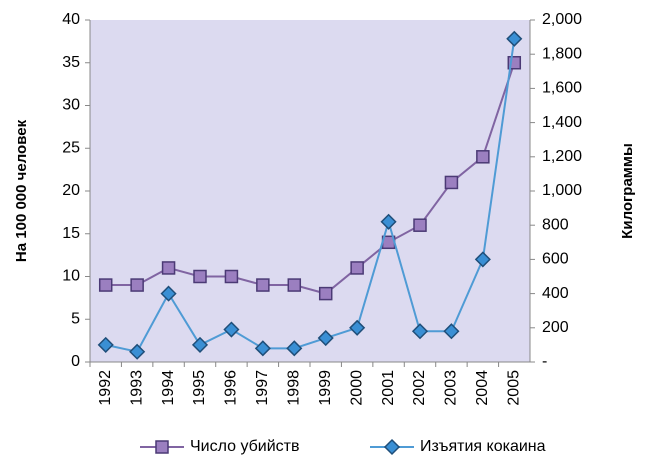  Describe the element at coordinates (483, 446) in the screenshot. I see `legend-label: Изъятия кокаина` at that location.